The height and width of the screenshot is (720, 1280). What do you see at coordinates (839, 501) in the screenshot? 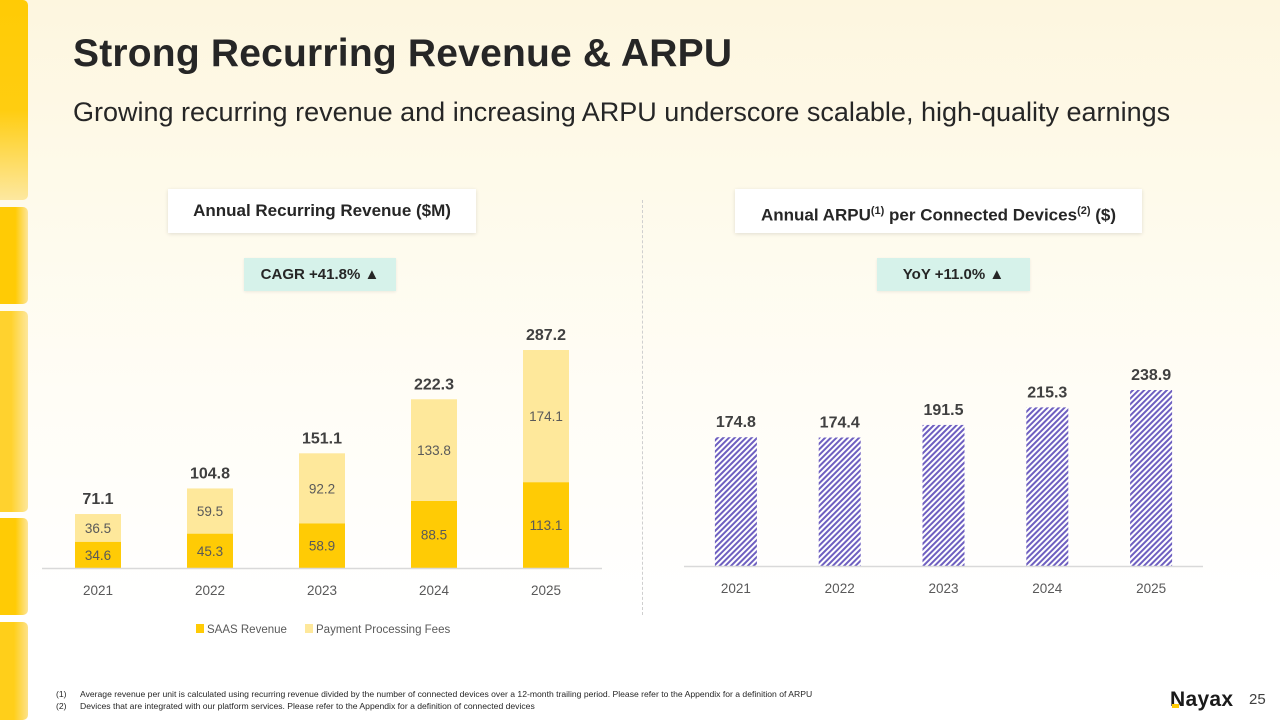
I see `arpu-bar-2022` at bounding box center [839, 501].